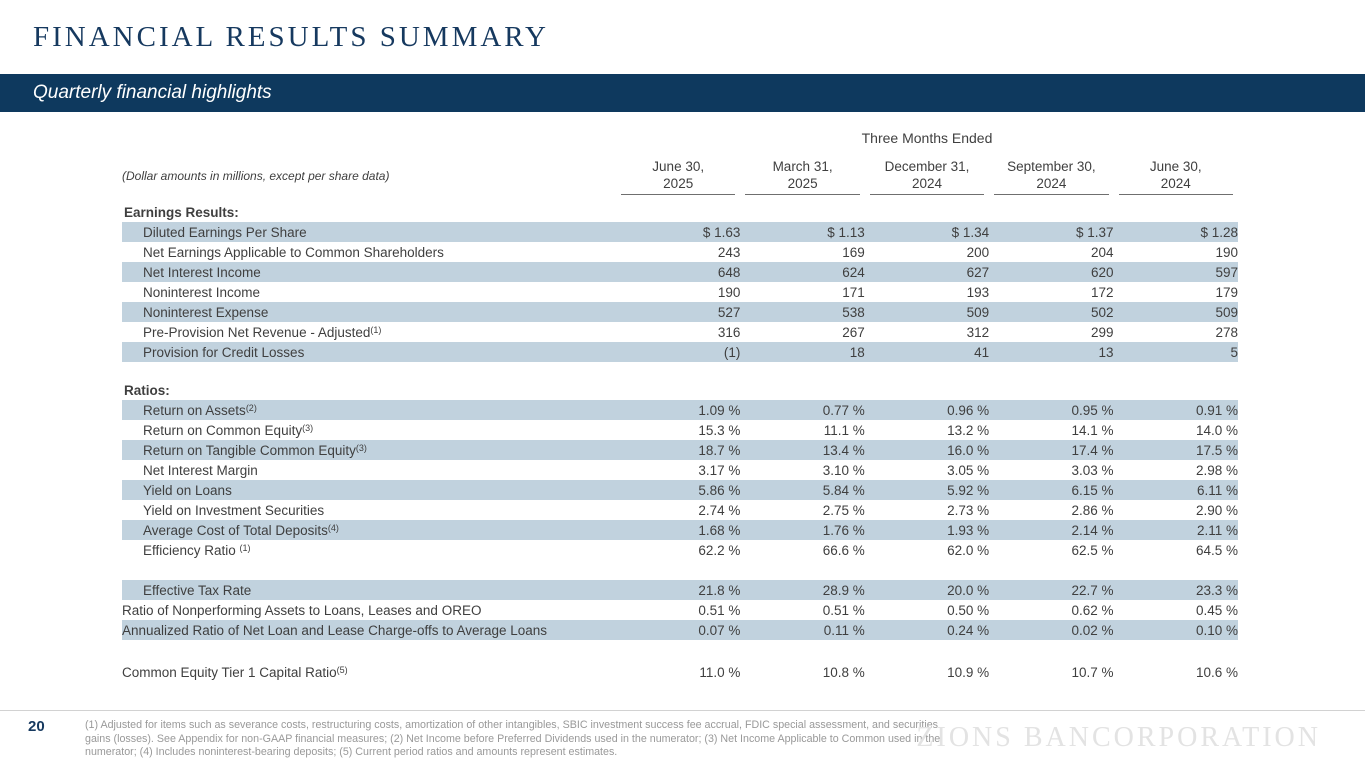 This screenshot has height=768, width=1365. I want to click on row-value: 2.75 %, so click(843, 510).